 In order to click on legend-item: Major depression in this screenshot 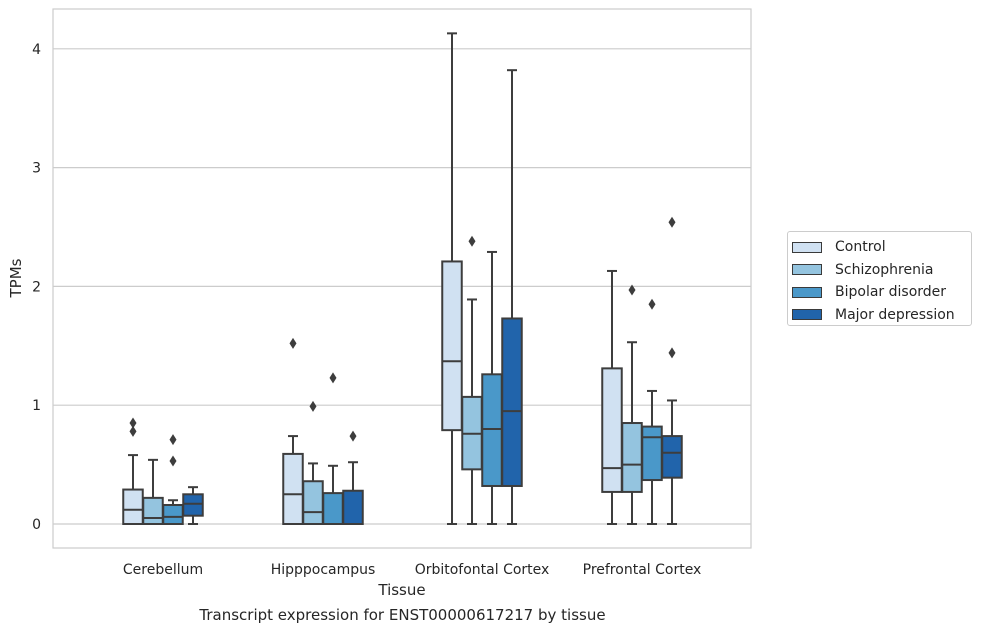, I will do `click(881, 315)`.